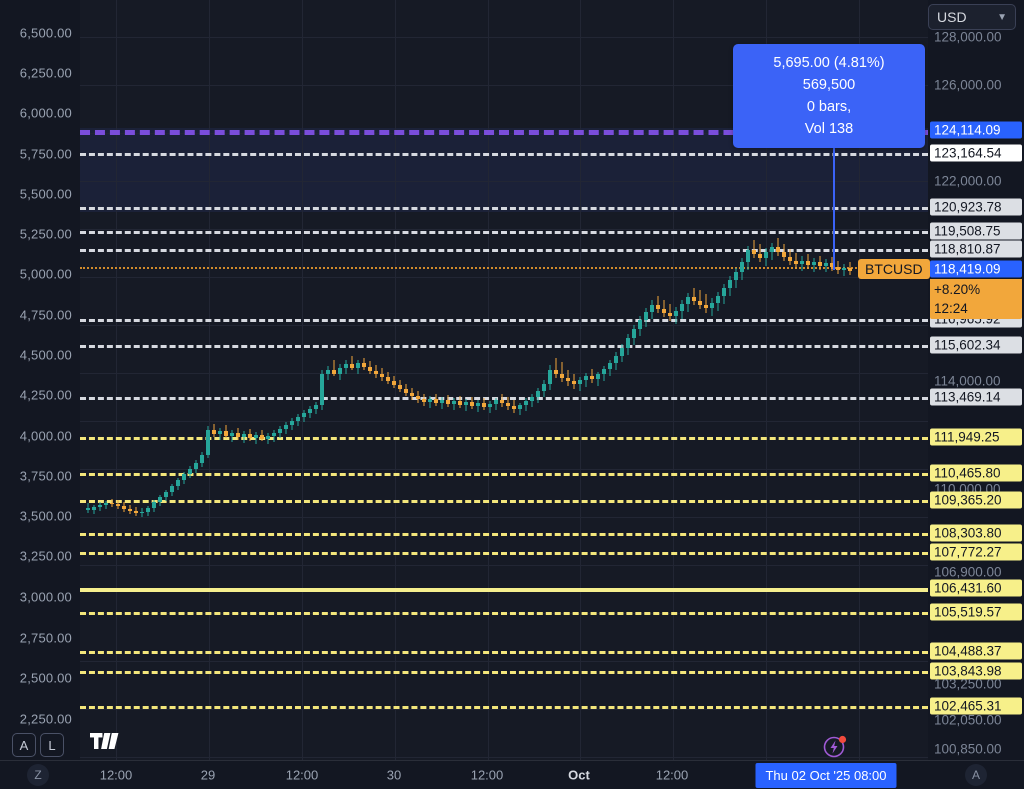  Describe the element at coordinates (52, 745) in the screenshot. I see `log-scale-button: L` at that location.